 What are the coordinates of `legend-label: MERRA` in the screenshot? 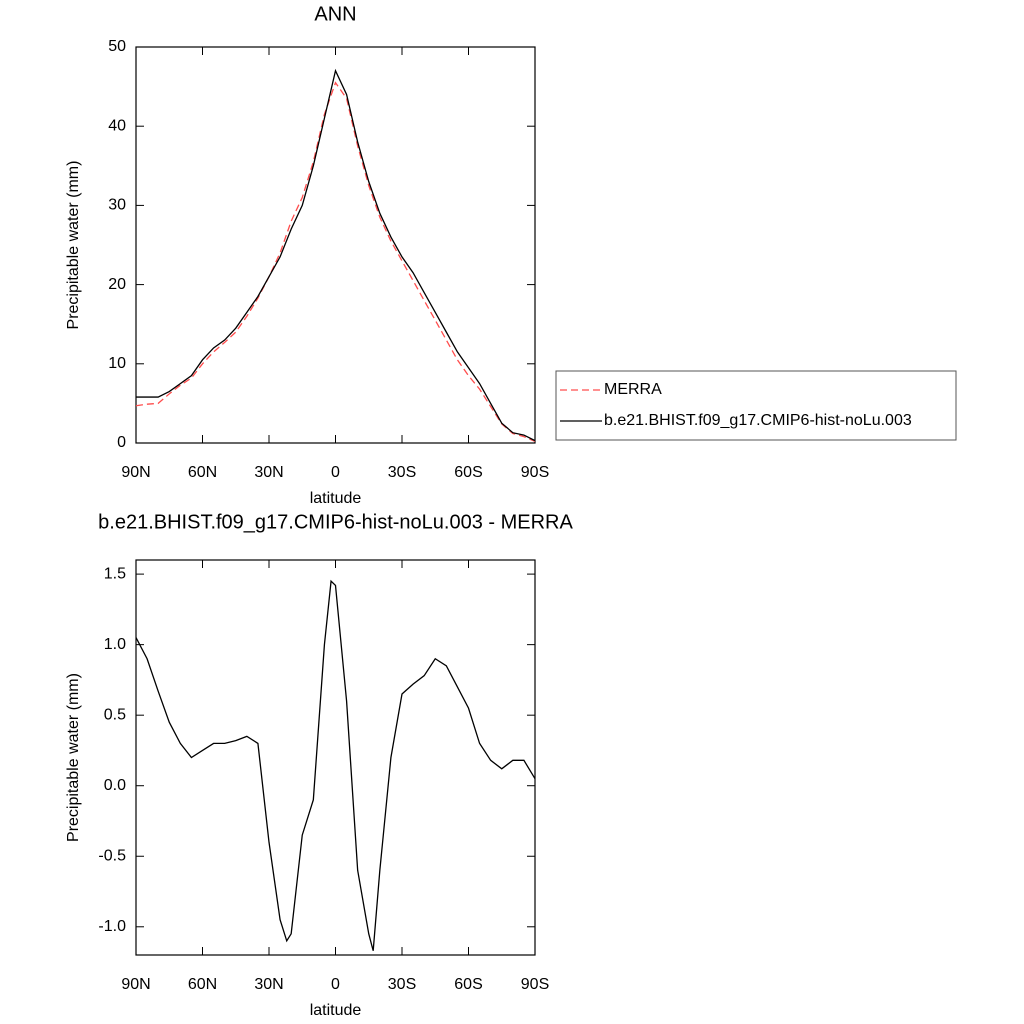 It's located at (633, 389).